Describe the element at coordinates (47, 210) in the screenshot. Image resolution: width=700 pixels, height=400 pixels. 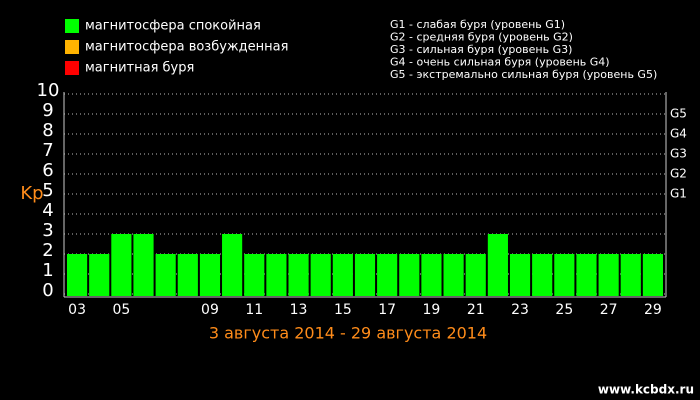
I see `y-tick-label: 4` at that location.